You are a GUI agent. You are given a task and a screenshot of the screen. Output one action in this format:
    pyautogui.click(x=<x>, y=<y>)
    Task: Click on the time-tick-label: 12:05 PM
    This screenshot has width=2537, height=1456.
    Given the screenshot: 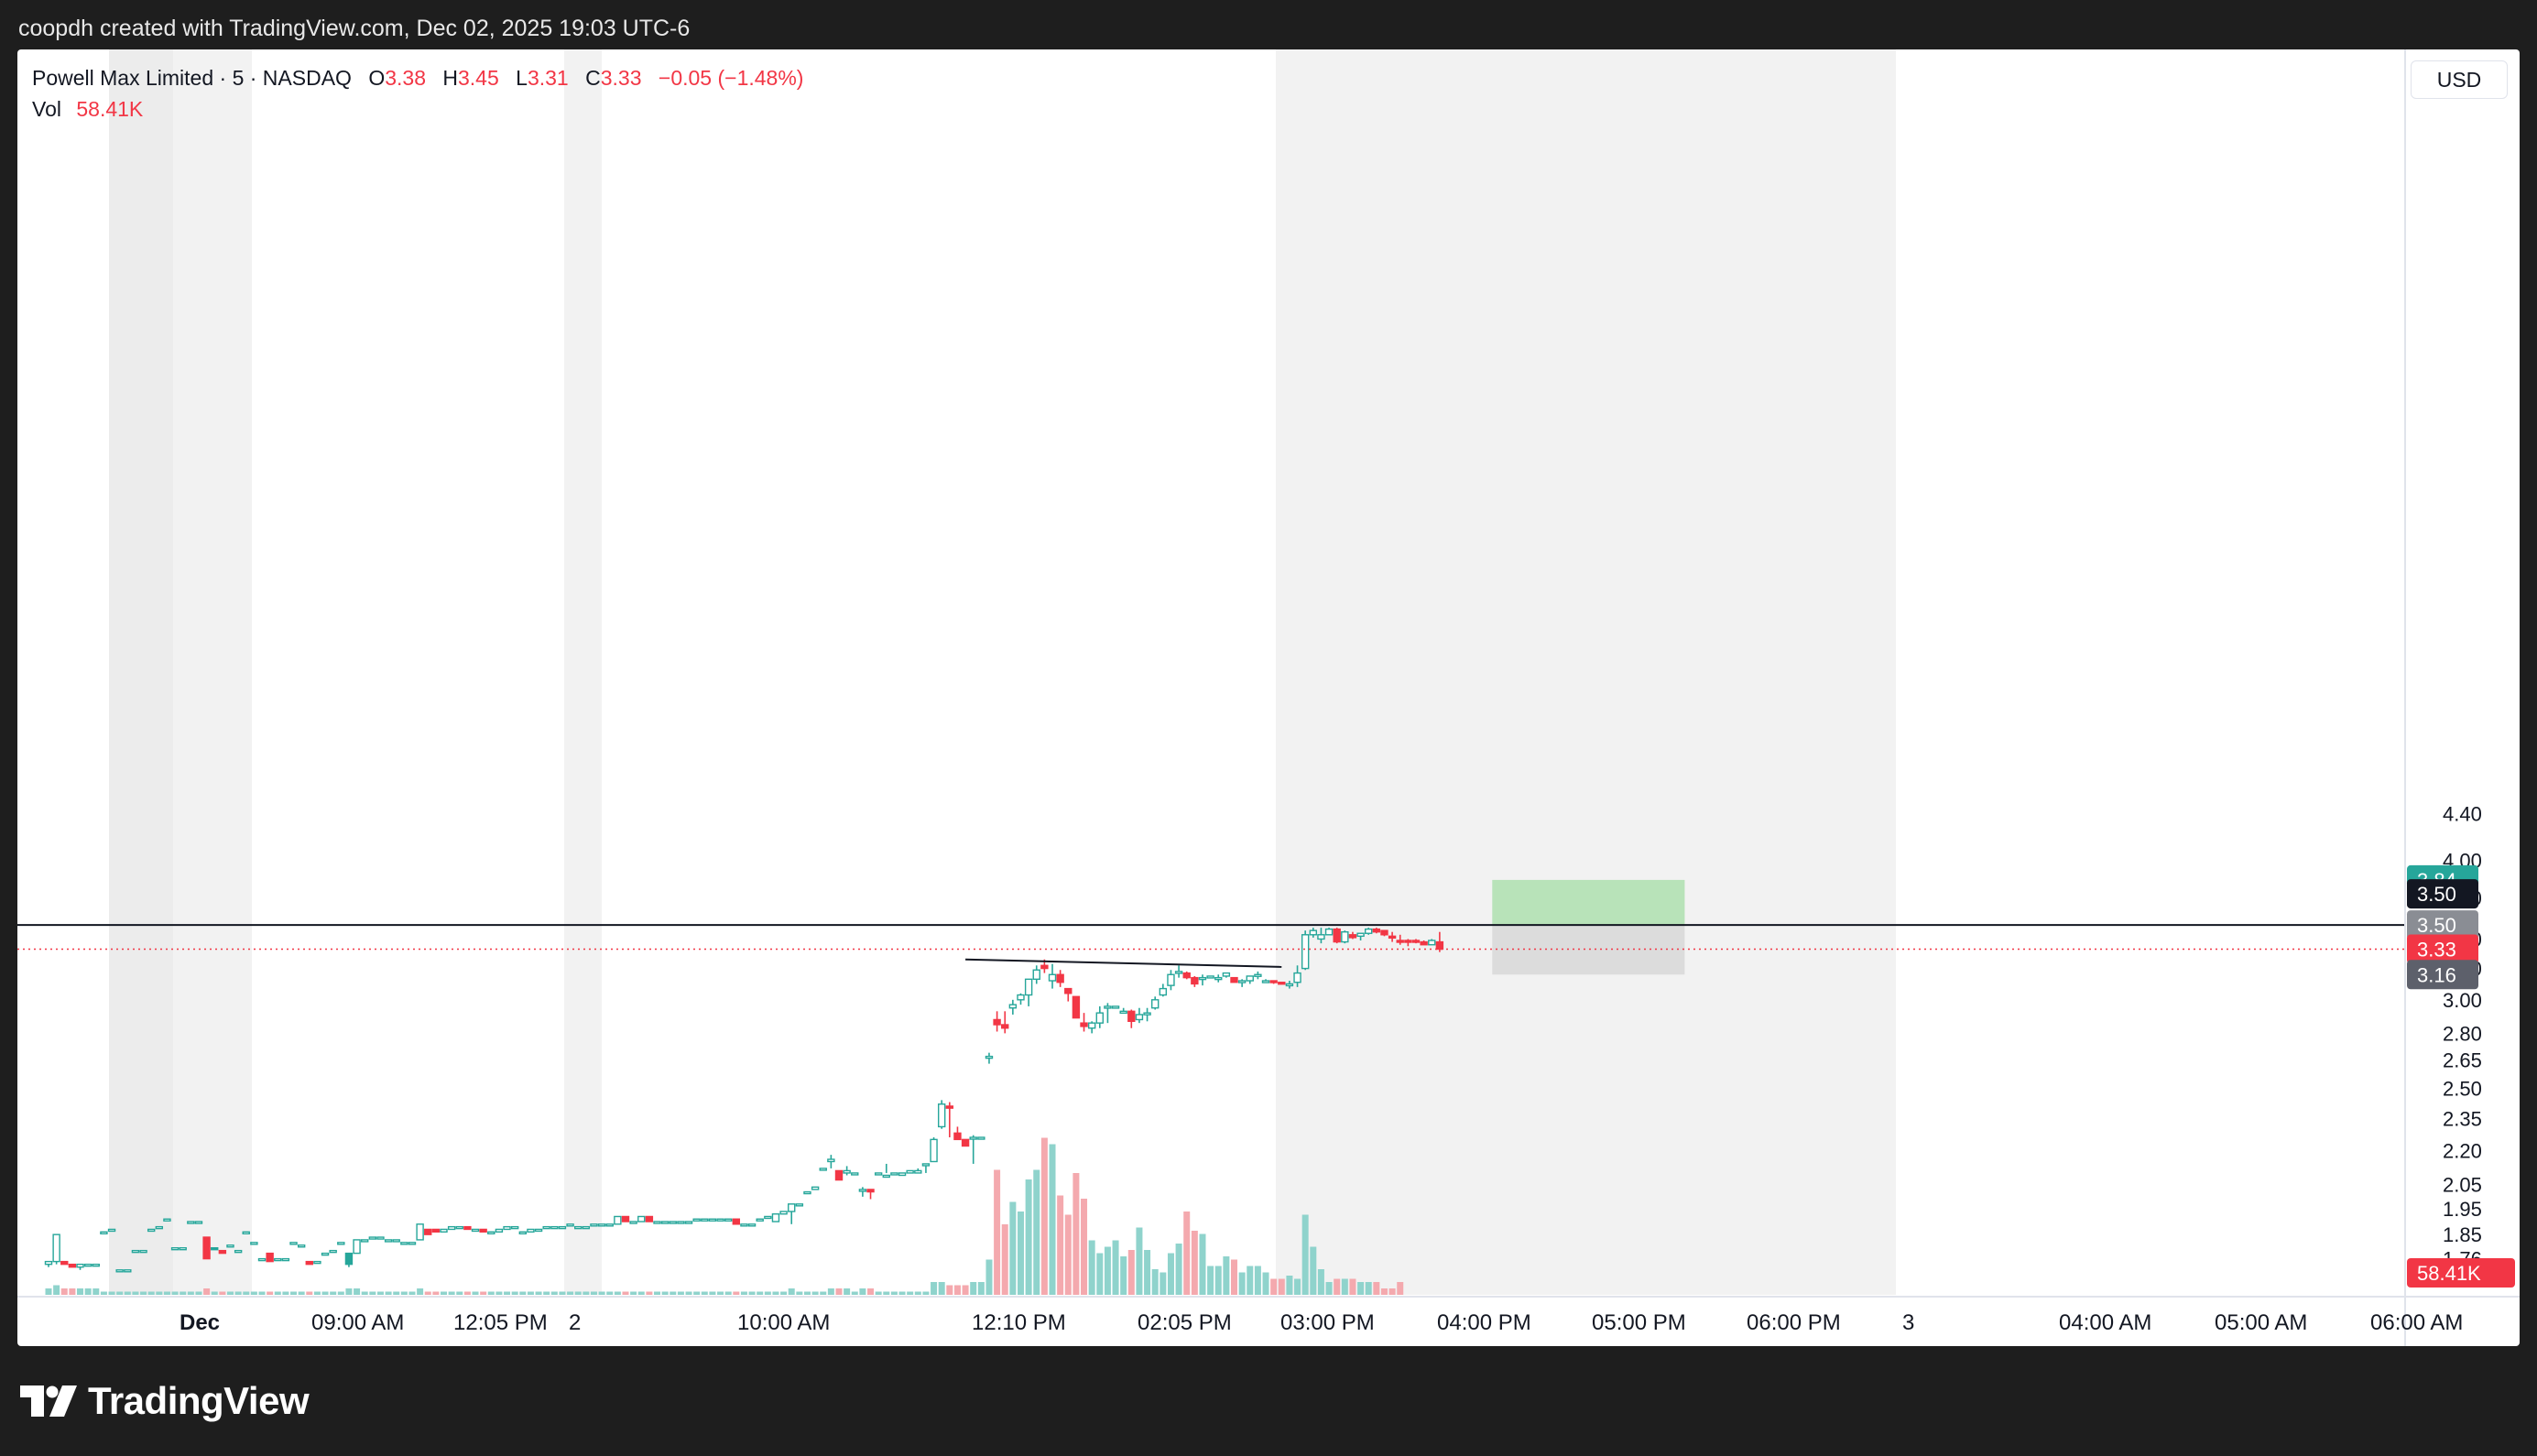 What is the action you would take?
    pyautogui.click(x=500, y=1322)
    